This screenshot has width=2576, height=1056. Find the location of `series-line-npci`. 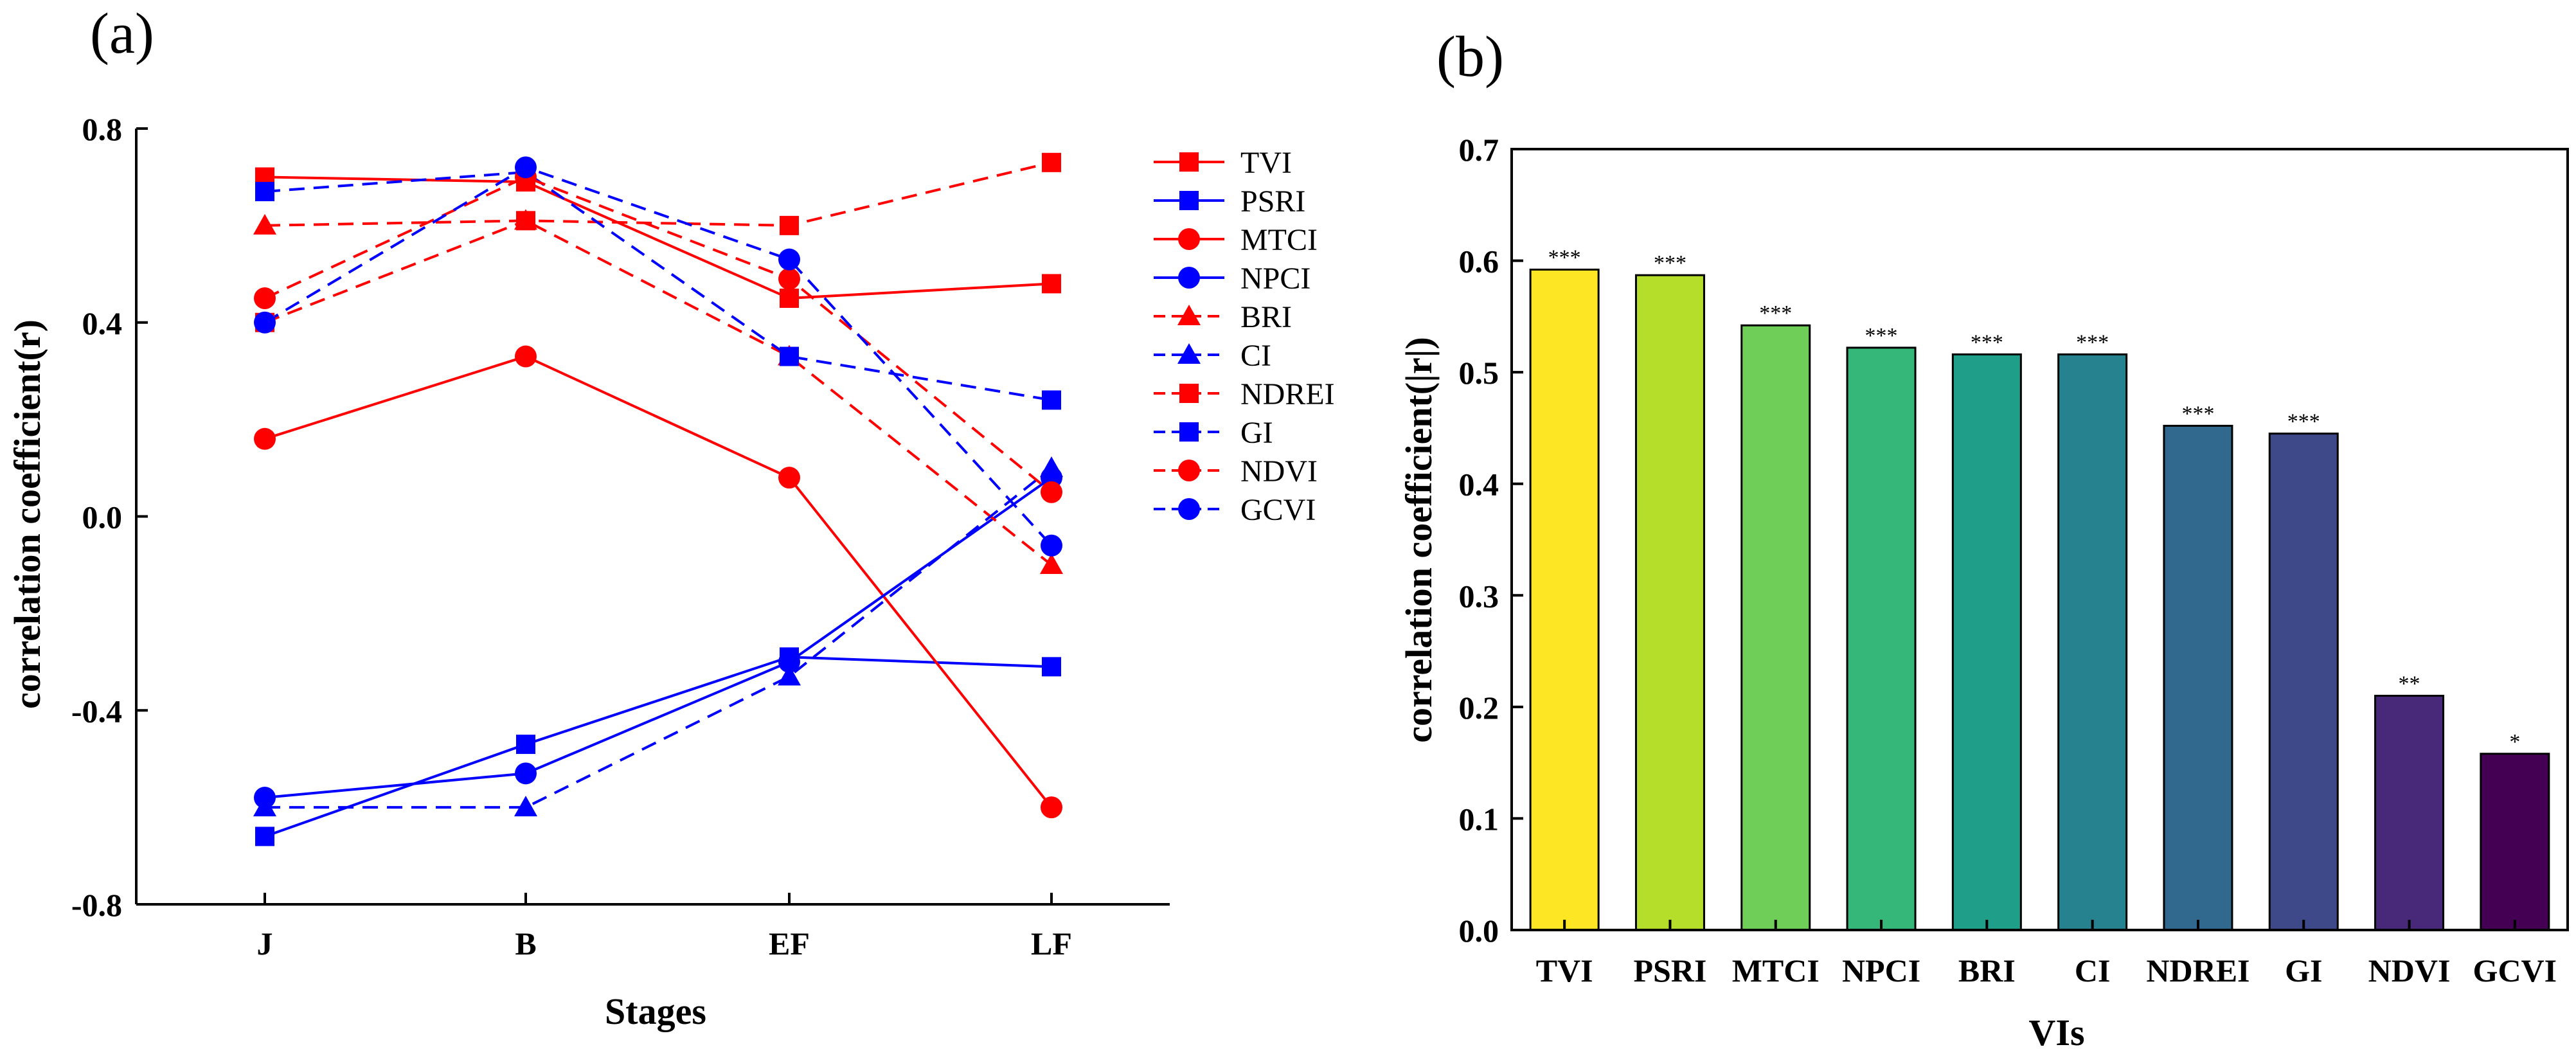

series-line-npci is located at coordinates (658, 638).